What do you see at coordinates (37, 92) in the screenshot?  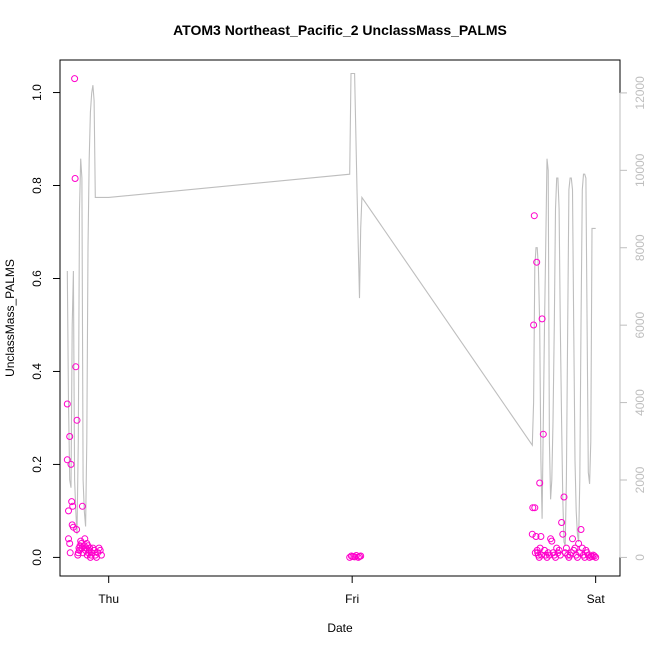 I see `y-tick-label: 1.0` at bounding box center [37, 92].